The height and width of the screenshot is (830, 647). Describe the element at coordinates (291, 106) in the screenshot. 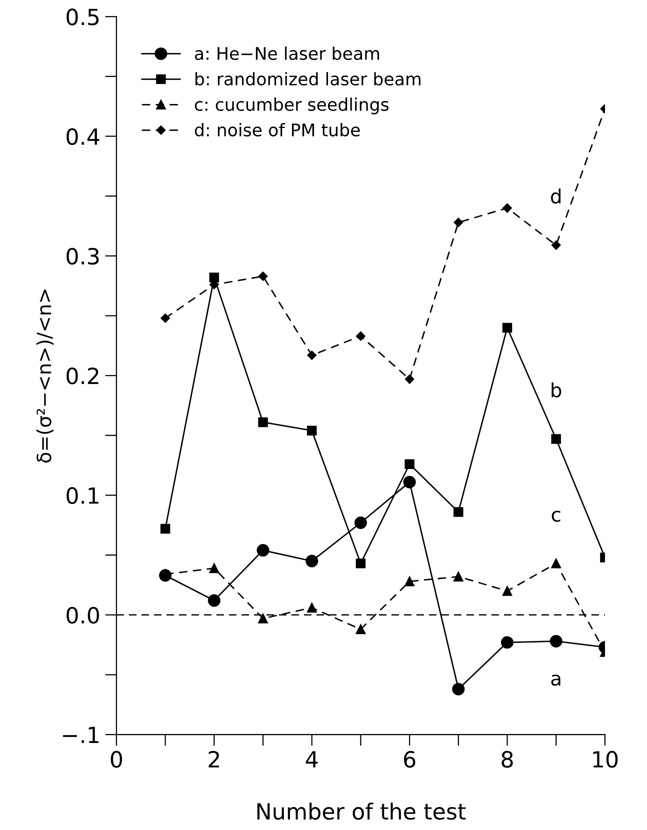

I see `legend-label: c: cucumber seedlings` at that location.